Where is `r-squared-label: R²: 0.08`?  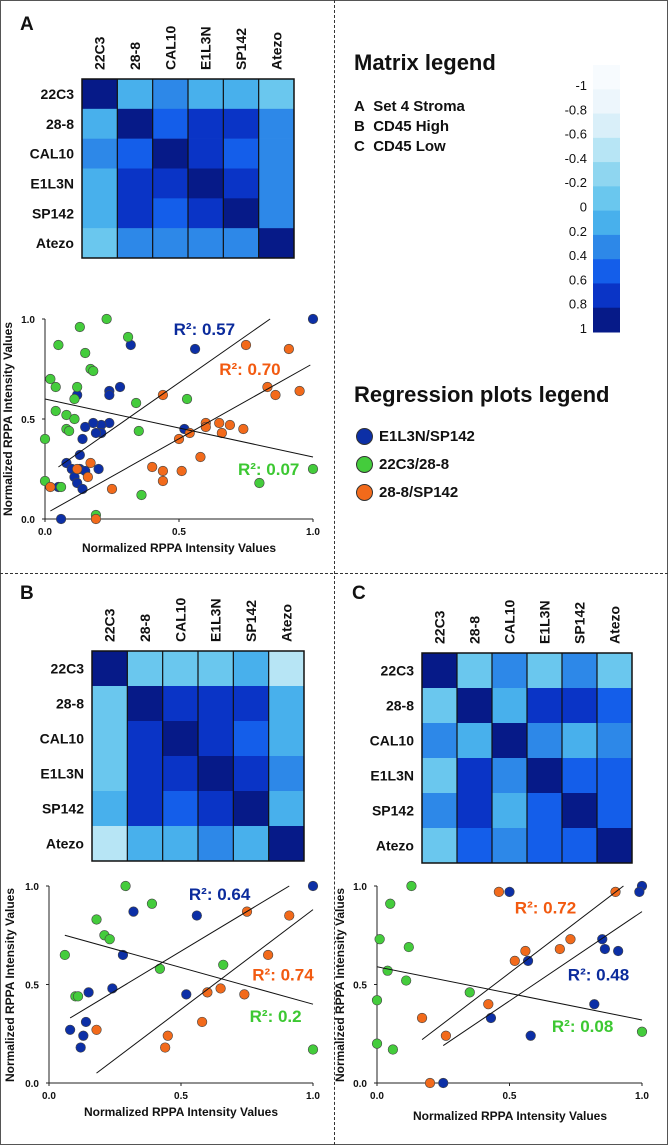 r-squared-label: R²: 0.08 is located at coordinates (582, 1026).